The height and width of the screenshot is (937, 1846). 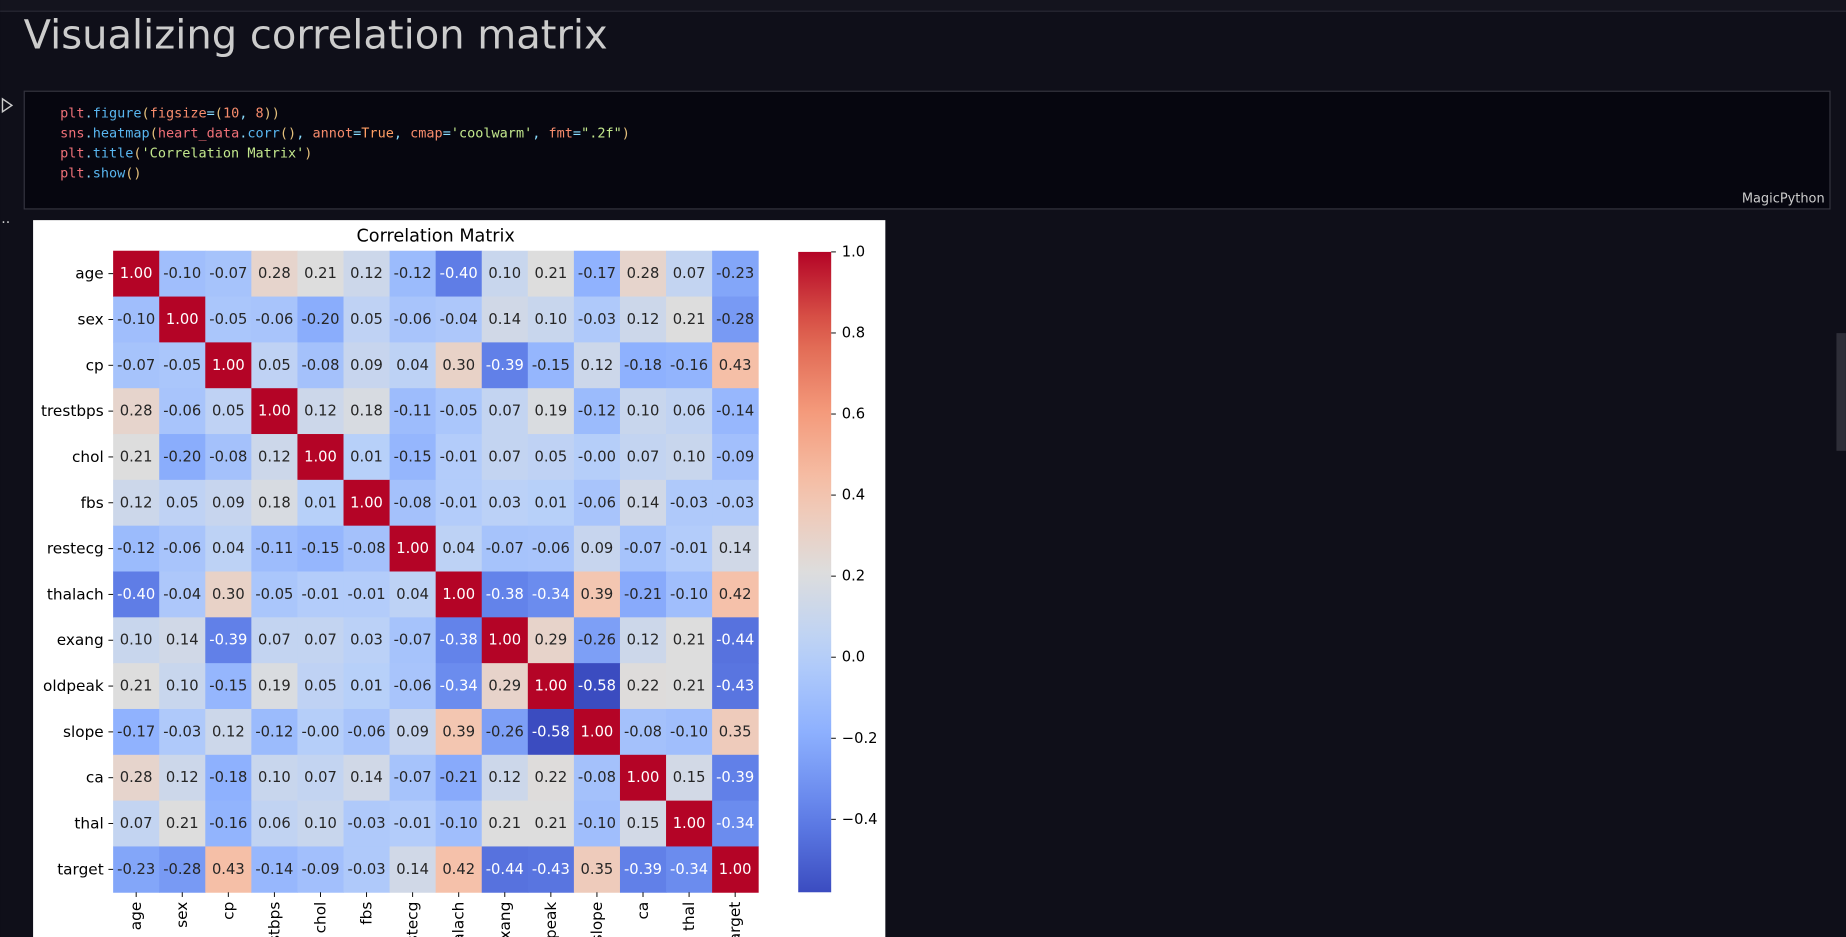 What do you see at coordinates (228, 456) in the screenshot?
I see `cell-label: -0.08` at bounding box center [228, 456].